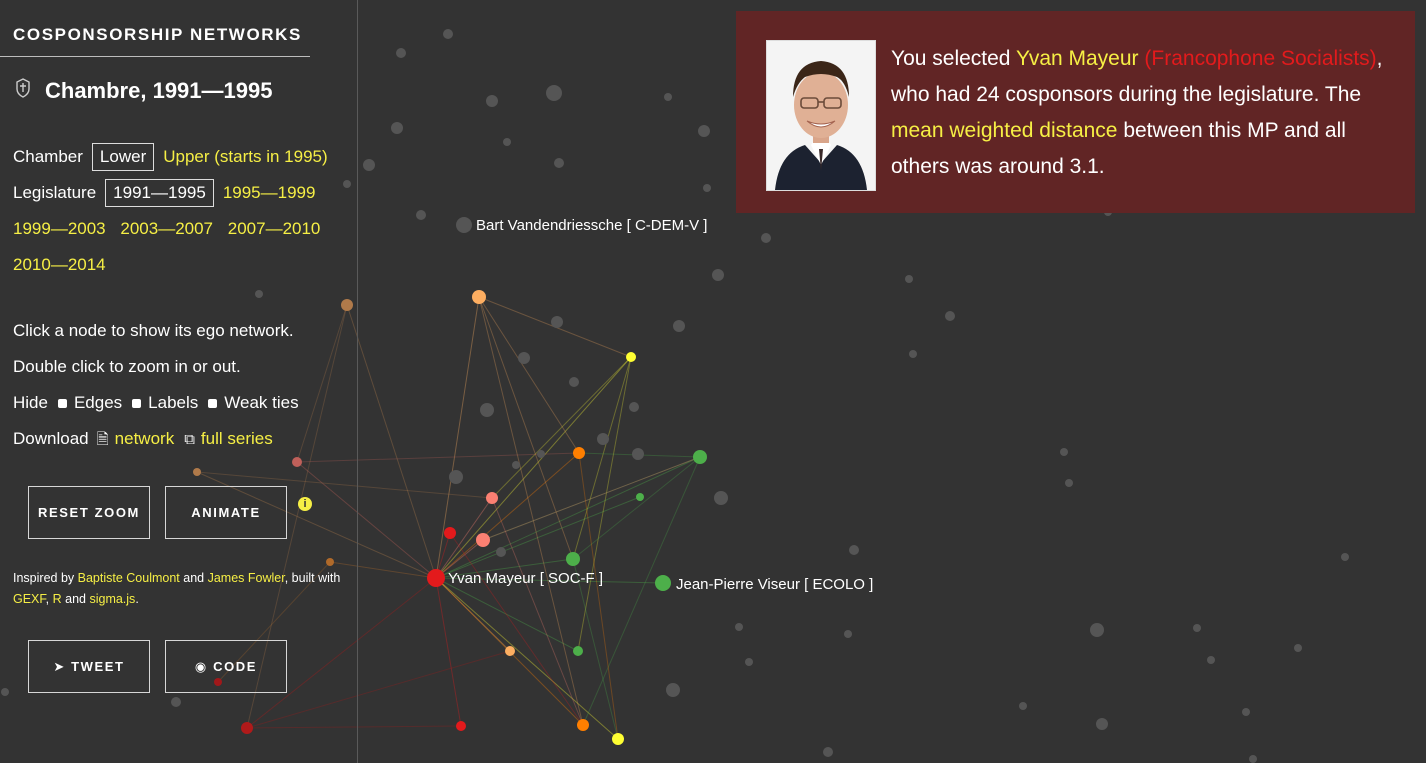  I want to click on legislature-link-2010: 2010—2014, so click(59, 264).